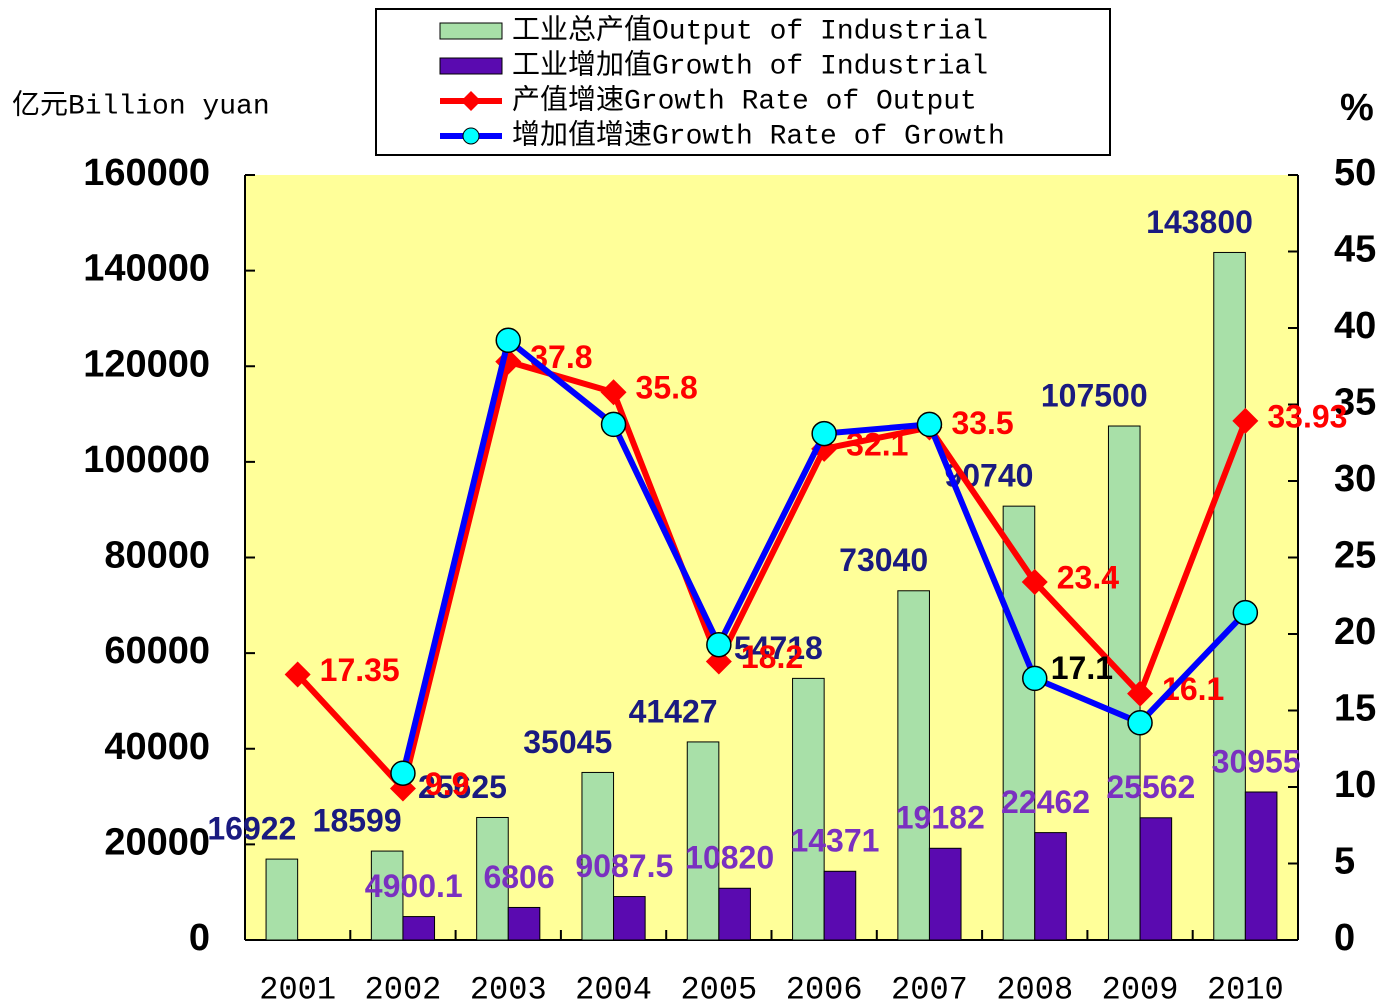 The height and width of the screenshot is (1008, 1388). Describe the element at coordinates (1199, 222) in the screenshot. I see `bar-value-label: 143800` at that location.